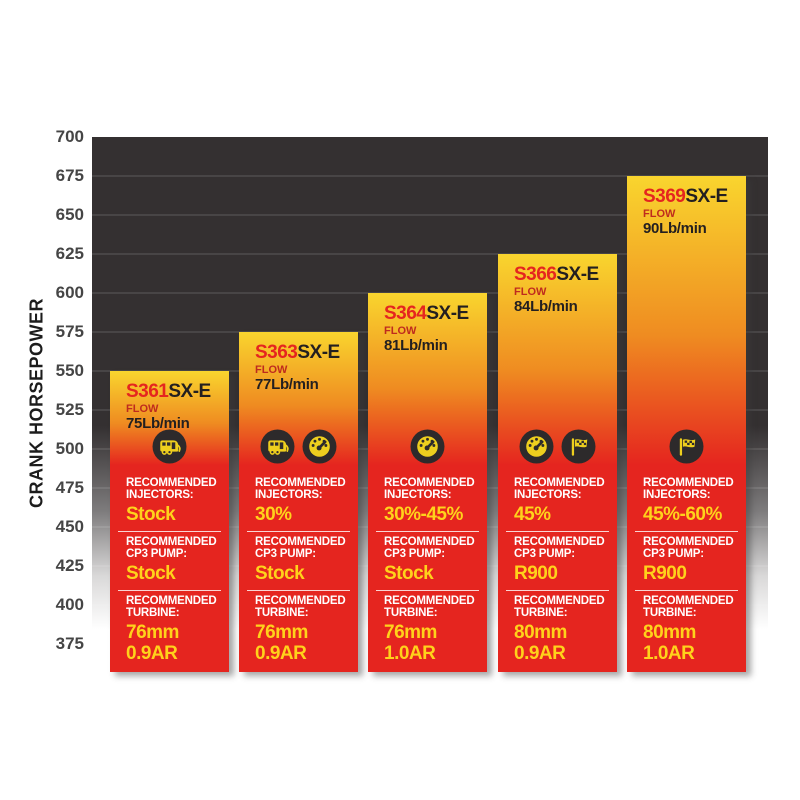  Describe the element at coordinates (158, 423) in the screenshot. I see `flow-value: 75Lb/min` at that location.